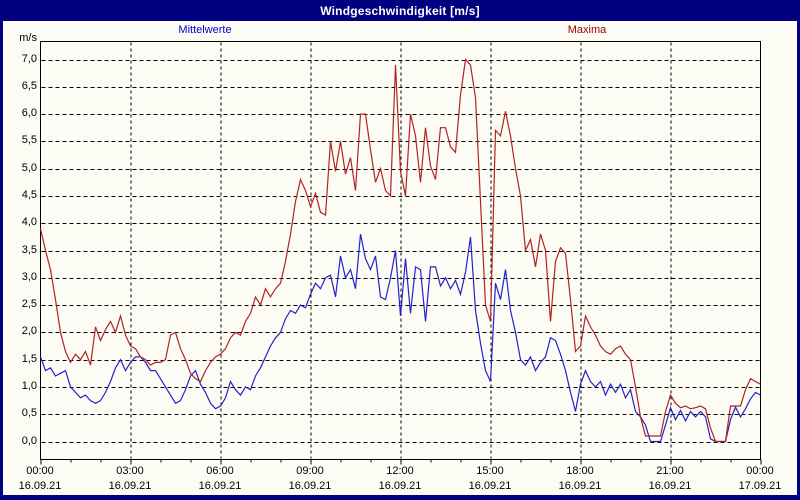  I want to click on x-tick-time-label: 06:00, so click(220, 471).